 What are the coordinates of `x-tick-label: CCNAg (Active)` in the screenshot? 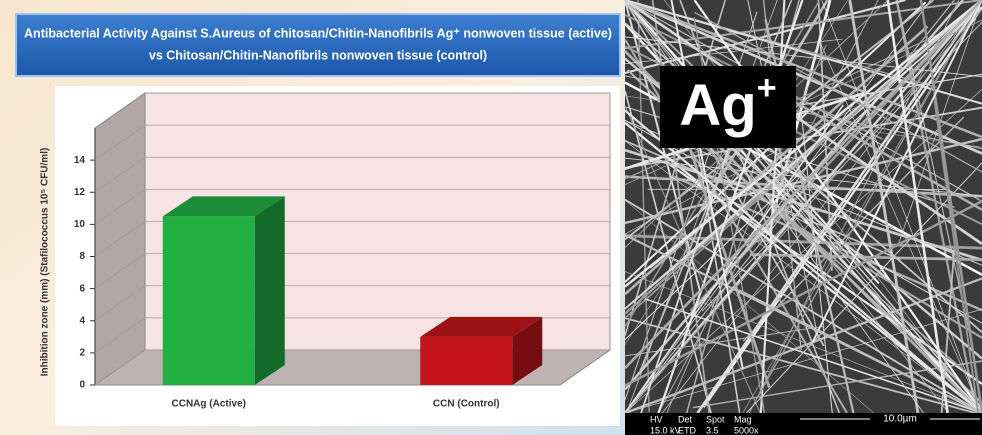 It's located at (209, 404).